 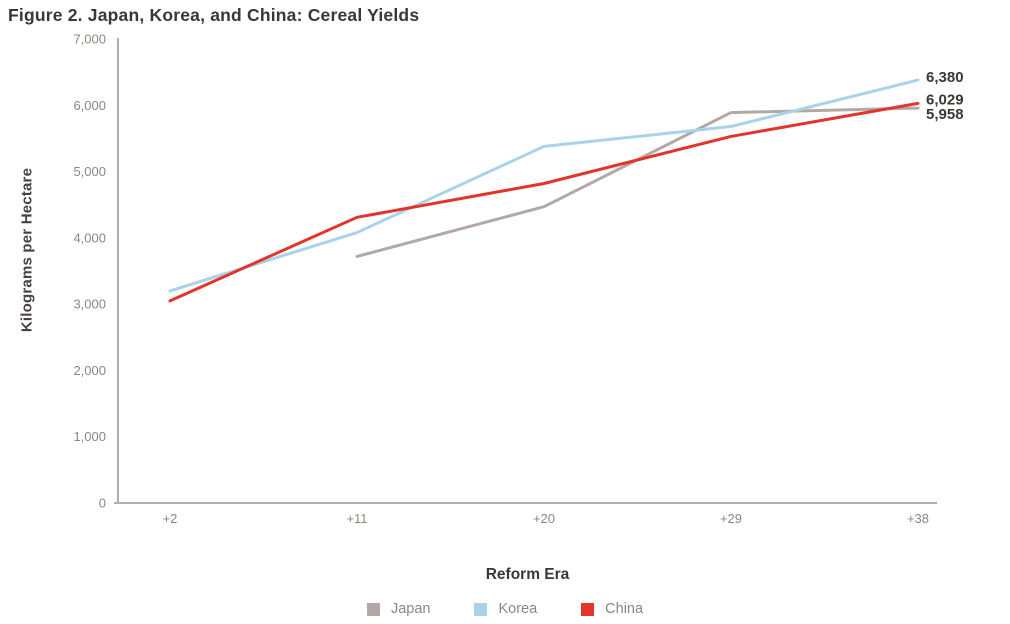 What do you see at coordinates (89, 105) in the screenshot?
I see `y-tick-label: 6,000` at bounding box center [89, 105].